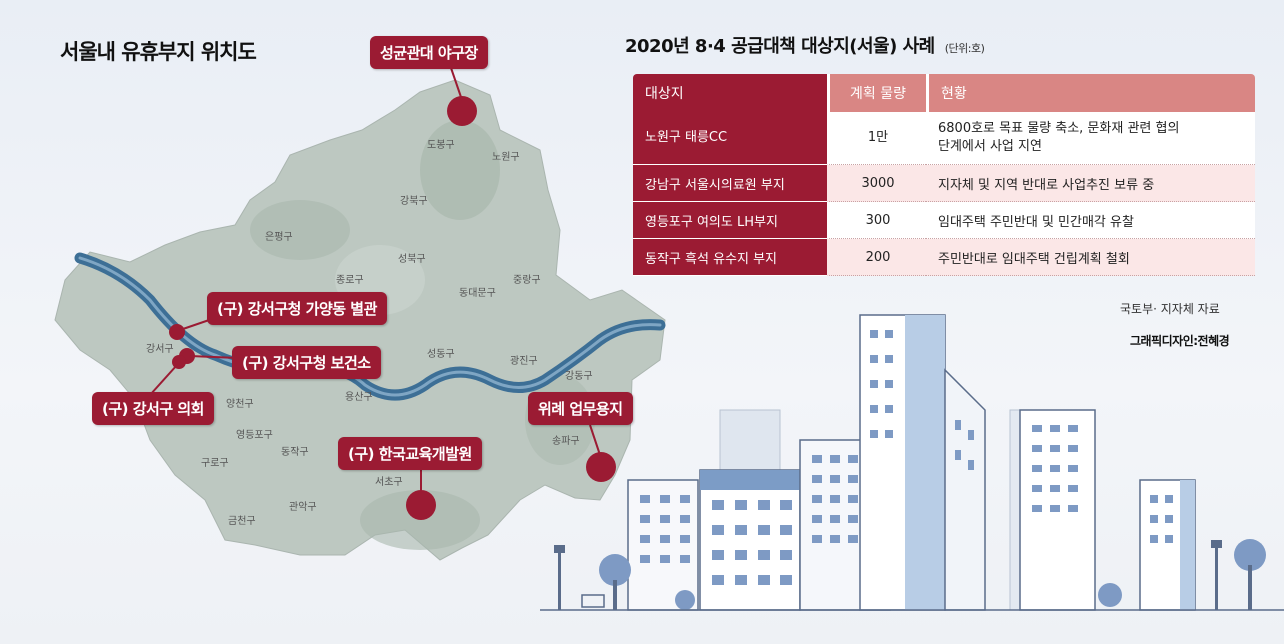 This screenshot has width=1284, height=644. I want to click on cell-status: 주민반대로 임대주택 건립계획 철회, so click(1090, 257).